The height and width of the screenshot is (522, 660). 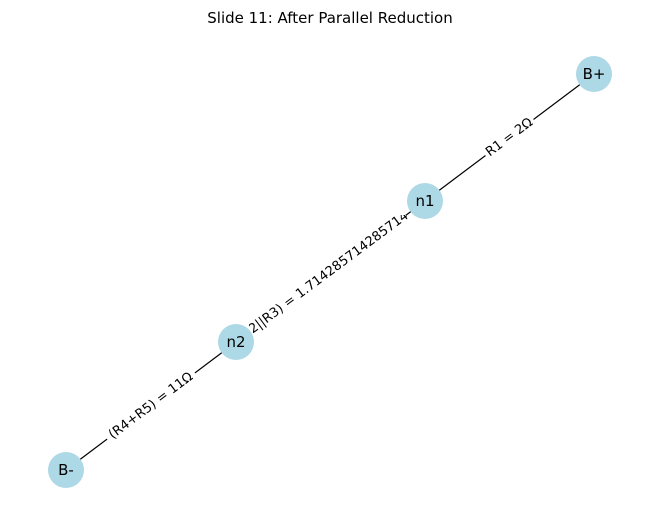 I want to click on node-bplus: B+, so click(x=594, y=74).